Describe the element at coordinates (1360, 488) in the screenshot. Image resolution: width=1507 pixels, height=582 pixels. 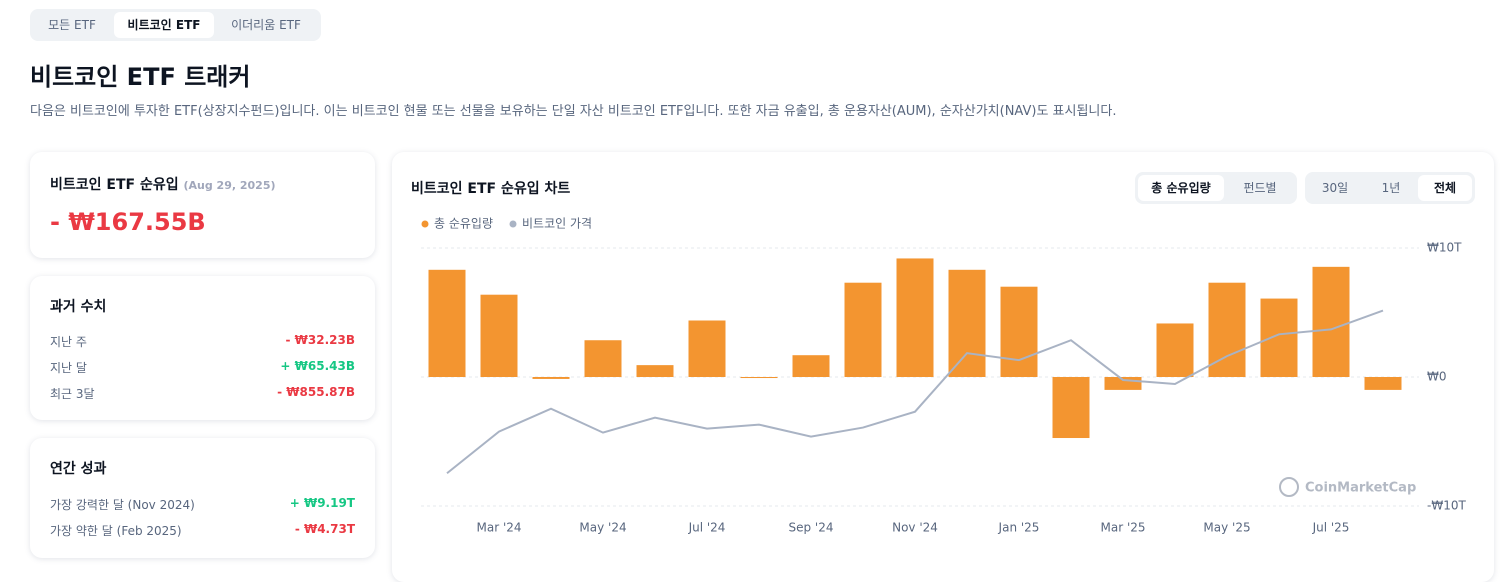
I see `watermark-text: CoinMarketCap` at that location.